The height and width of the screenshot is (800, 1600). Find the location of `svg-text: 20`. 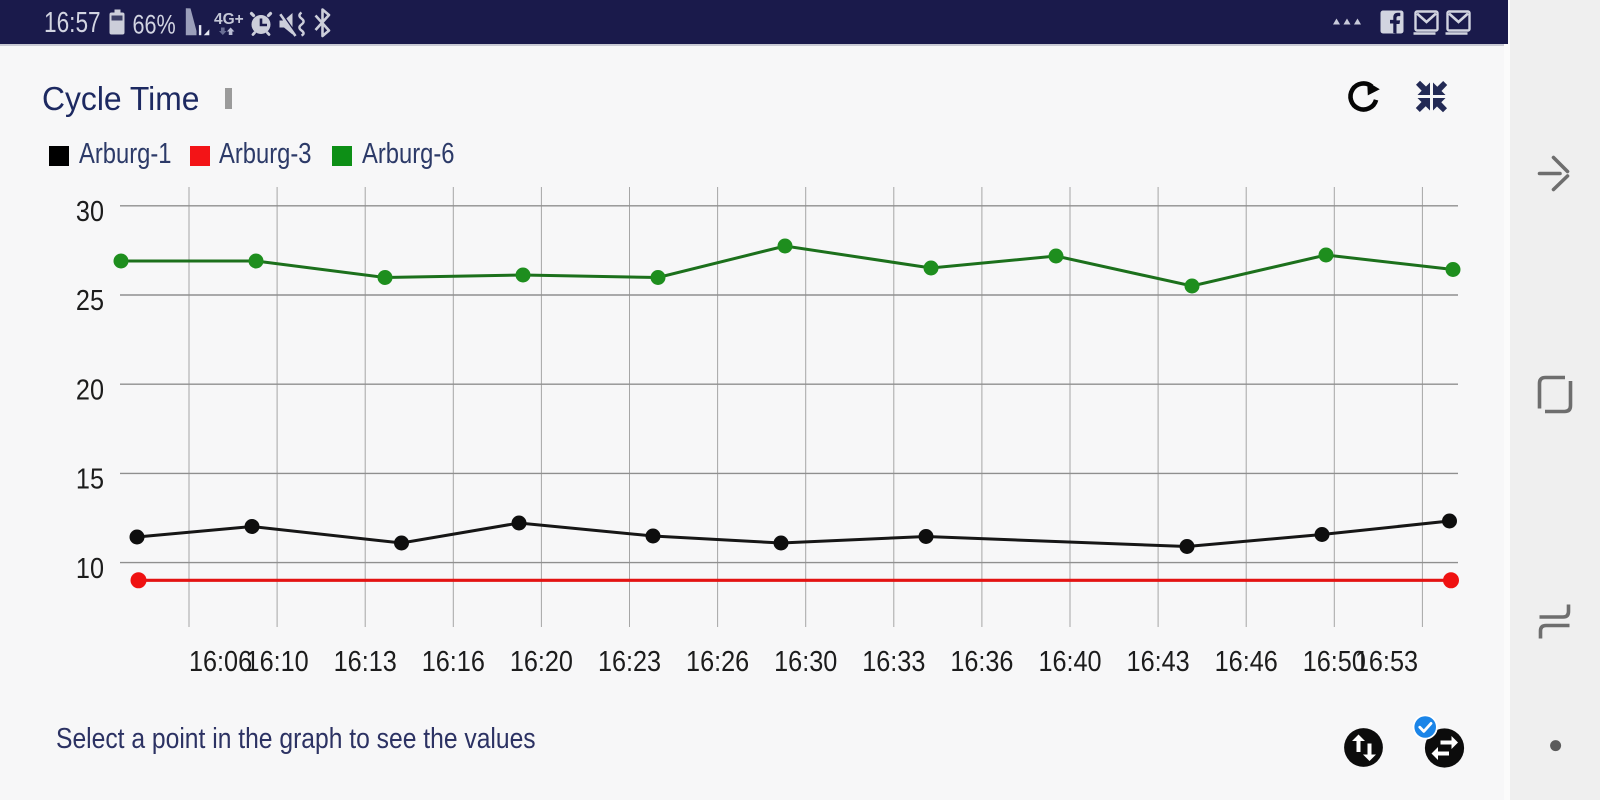

svg-text: 20 is located at coordinates (90, 389).